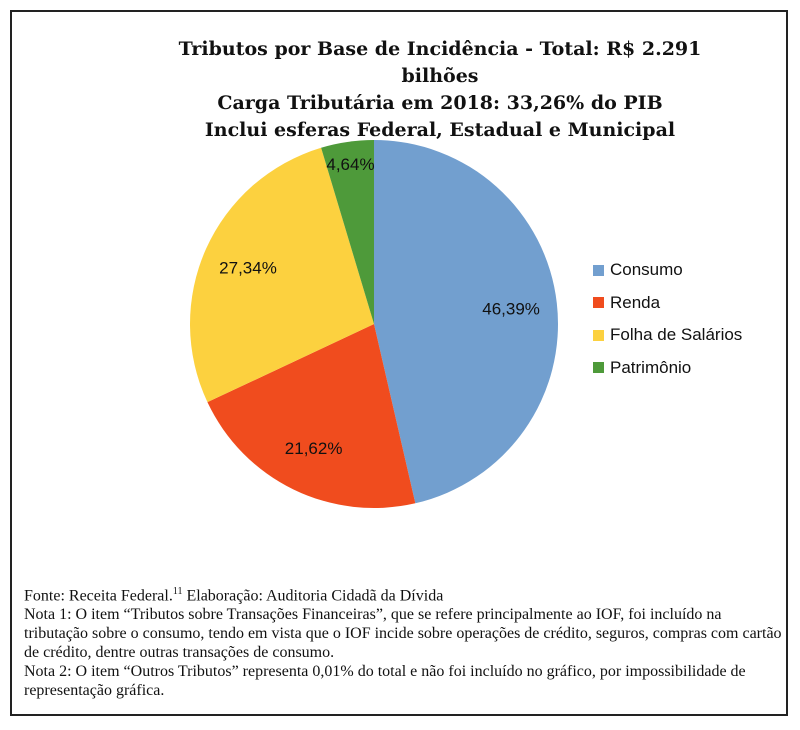 The height and width of the screenshot is (730, 800). I want to click on legend-item-folha: Folha de Salários, so click(667, 335).